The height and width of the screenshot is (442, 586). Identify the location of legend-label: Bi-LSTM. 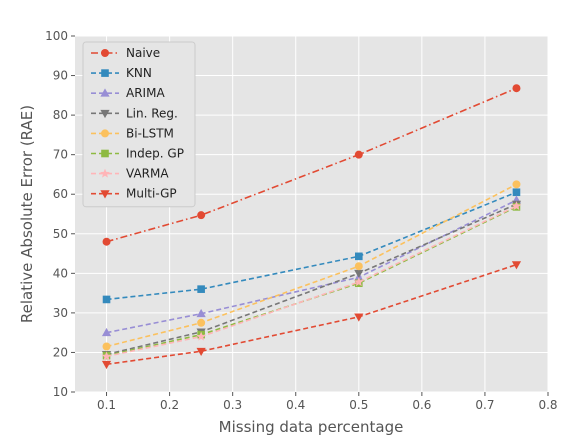
(150, 133).